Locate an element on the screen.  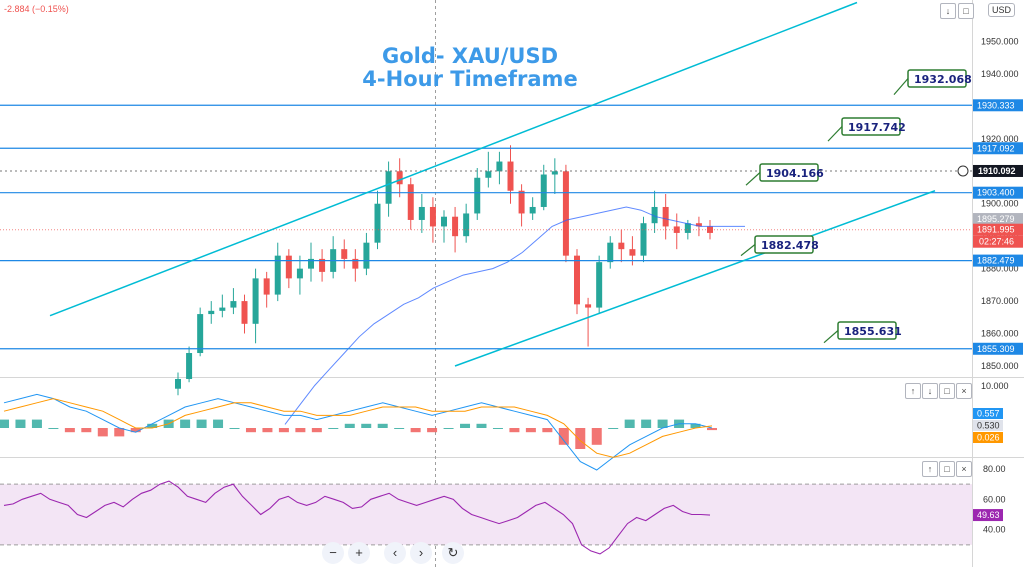
callout-label: 1855.631 is located at coordinates (873, 331).